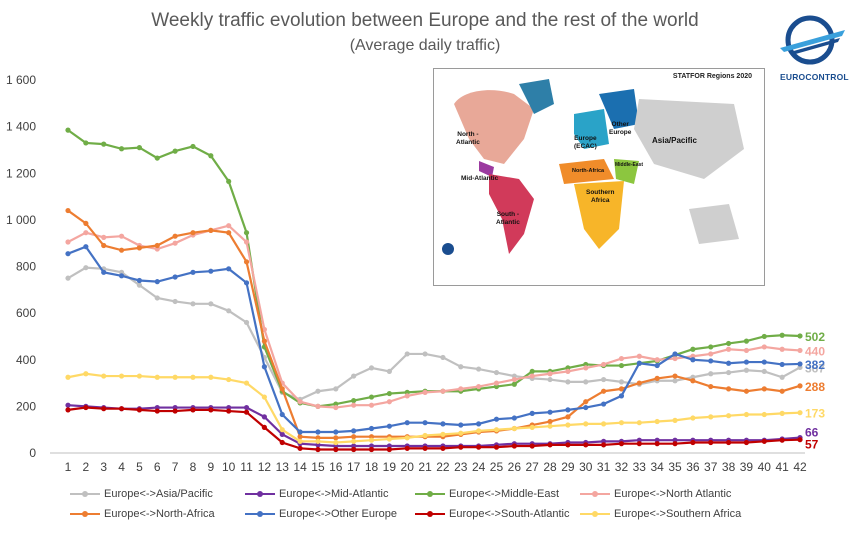 This screenshot has height=534, width=850. What do you see at coordinates (629, 165) in the screenshot?
I see `map-label-middle-east: Middle-East` at bounding box center [629, 165].